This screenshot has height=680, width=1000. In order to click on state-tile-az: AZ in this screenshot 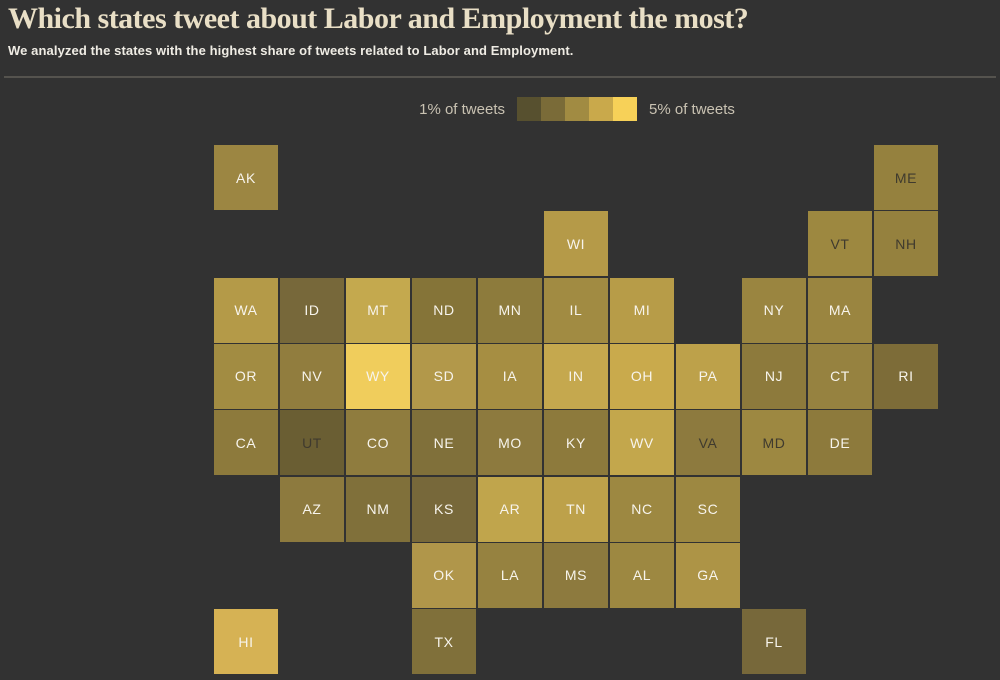, I will do `click(312, 509)`.